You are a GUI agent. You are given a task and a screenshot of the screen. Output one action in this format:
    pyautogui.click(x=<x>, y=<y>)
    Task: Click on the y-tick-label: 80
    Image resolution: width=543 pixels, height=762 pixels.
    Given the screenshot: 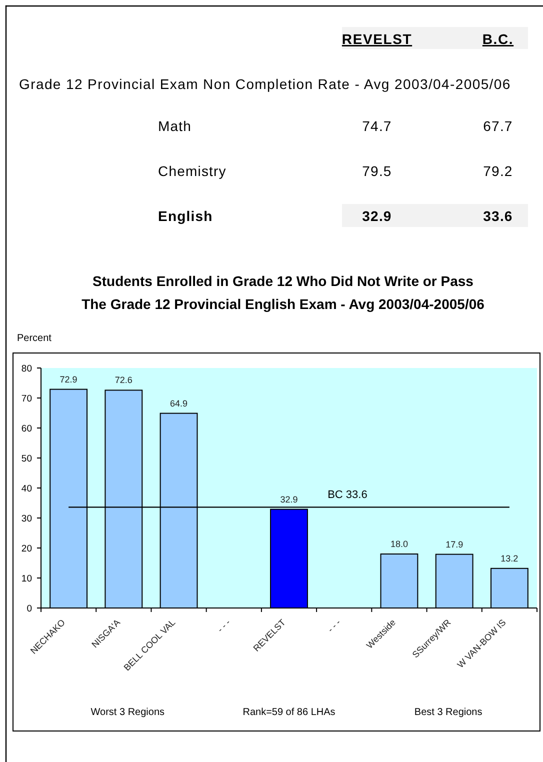 What is the action you would take?
    pyautogui.click(x=26, y=369)
    